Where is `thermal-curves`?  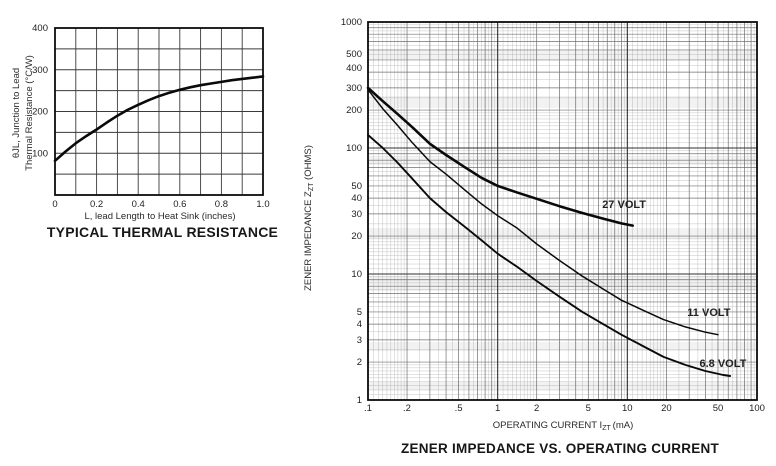
thermal-curves is located at coordinates (159, 119).